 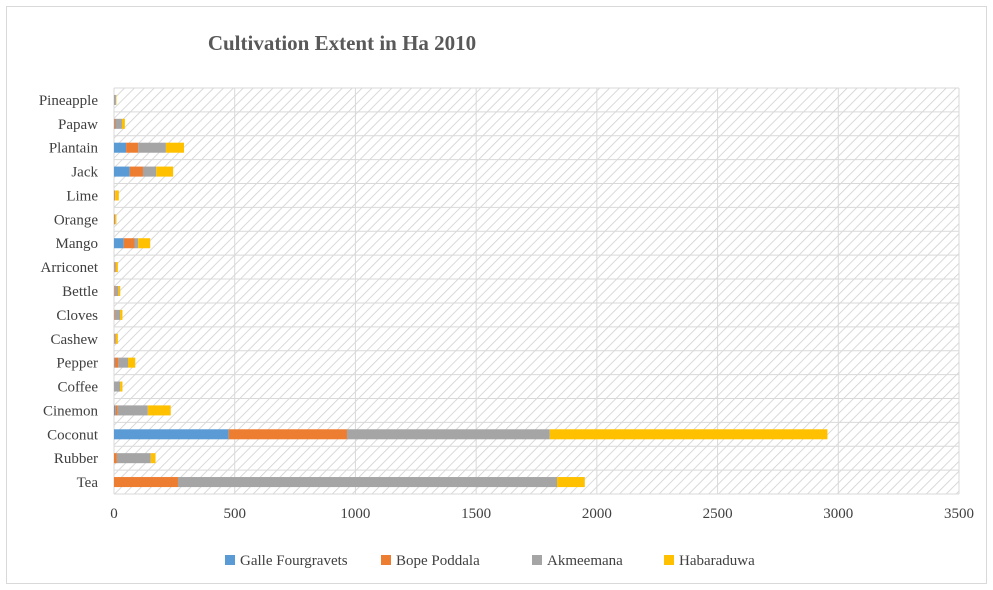 I want to click on x-tick-label: 2500, so click(x=718, y=514).